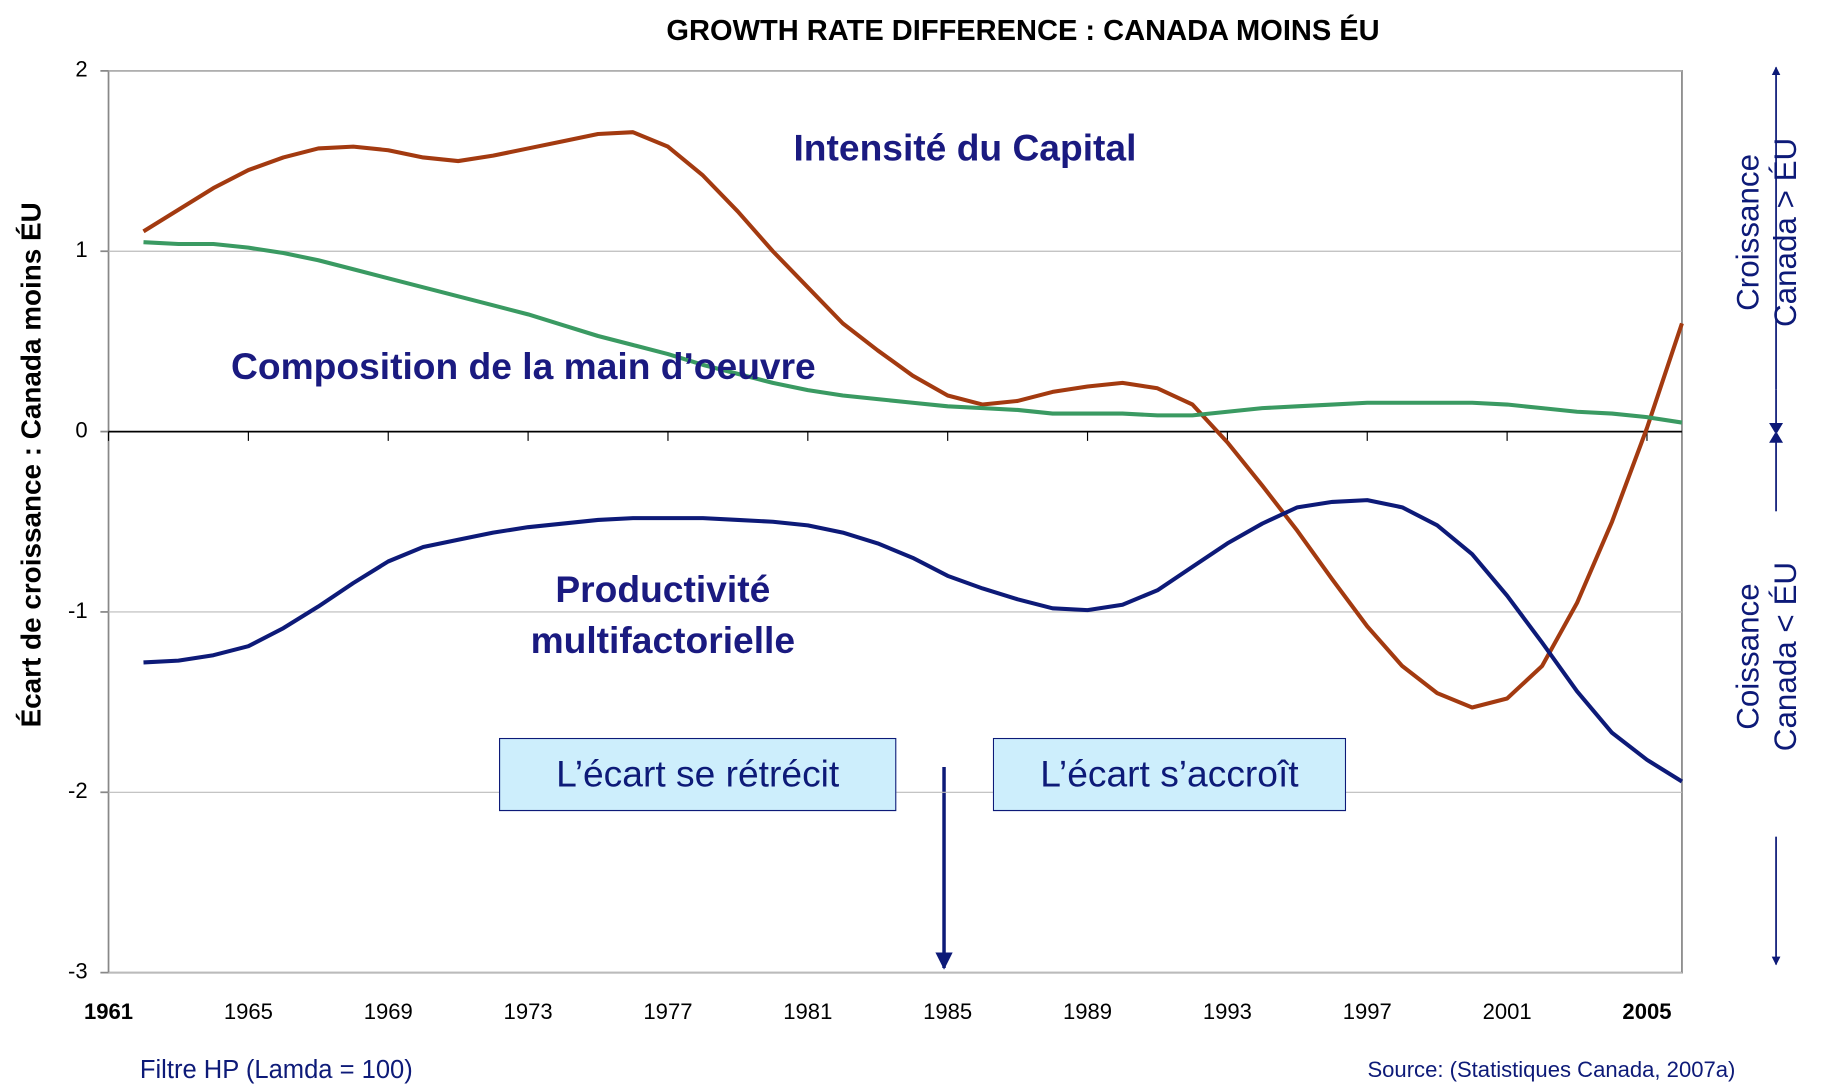 This screenshot has height=1090, width=1823. Describe the element at coordinates (78, 790) in the screenshot. I see `y-tick-label: -2` at that location.